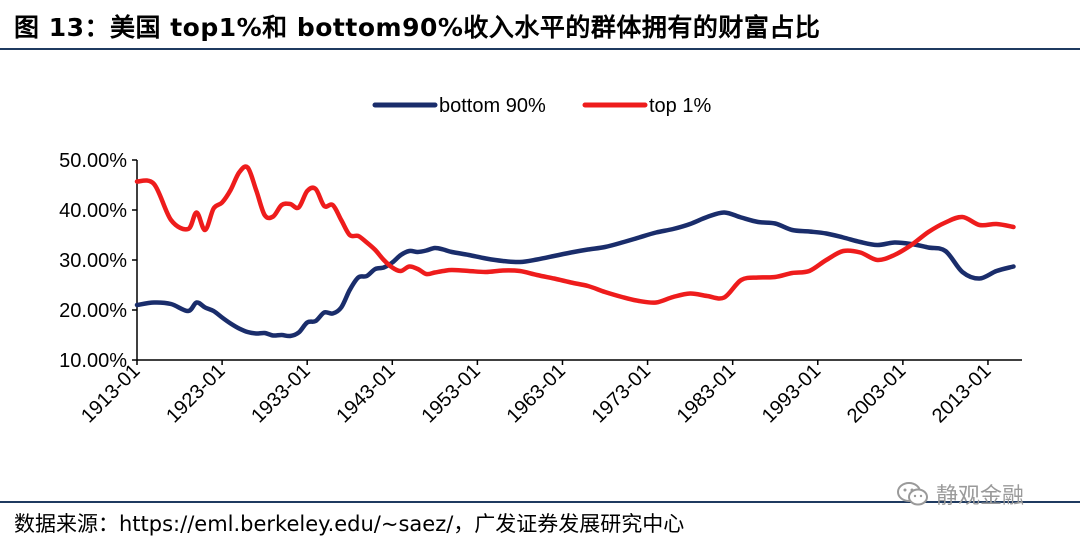  What do you see at coordinates (706, 393) in the screenshot?
I see `x-tick-label: 1983-01` at bounding box center [706, 393].